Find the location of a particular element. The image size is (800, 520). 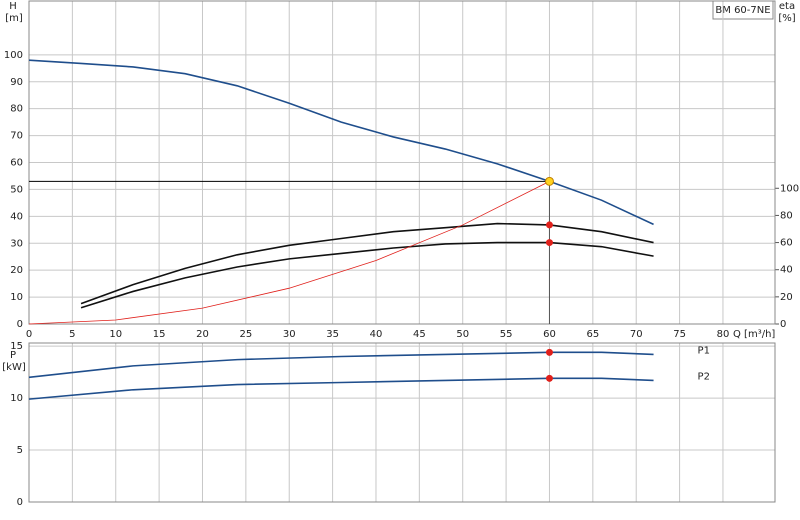

y-unit: [kW] is located at coordinates (14, 367).